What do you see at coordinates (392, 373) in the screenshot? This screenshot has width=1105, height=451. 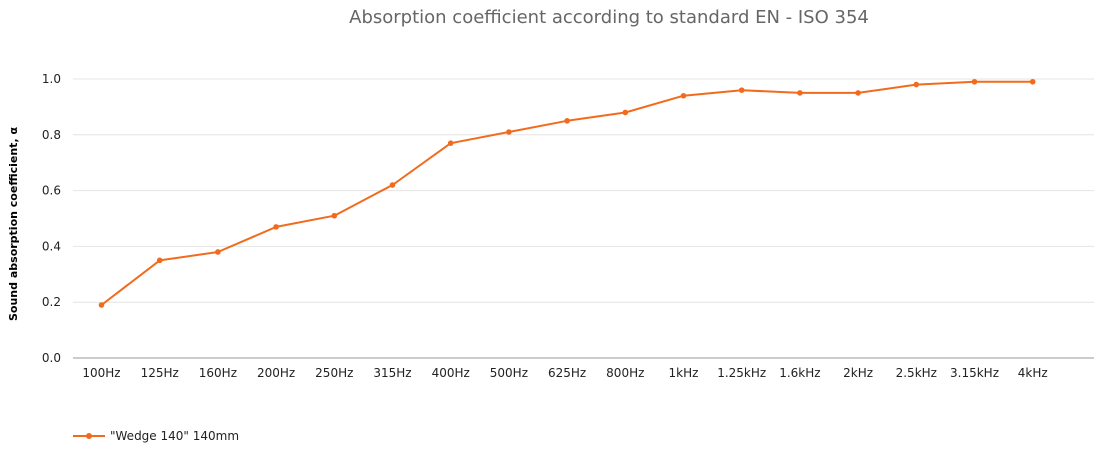 I see `x-tick-label: 315Hz` at bounding box center [392, 373].